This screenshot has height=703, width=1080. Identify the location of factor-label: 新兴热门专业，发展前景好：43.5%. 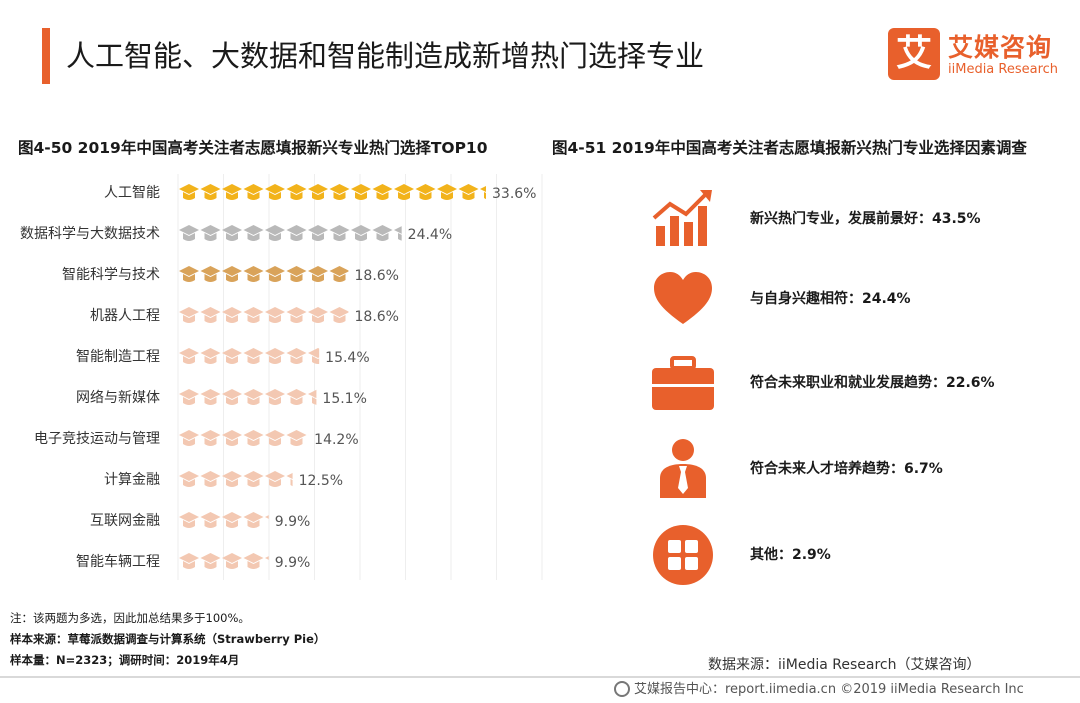
(865, 219).